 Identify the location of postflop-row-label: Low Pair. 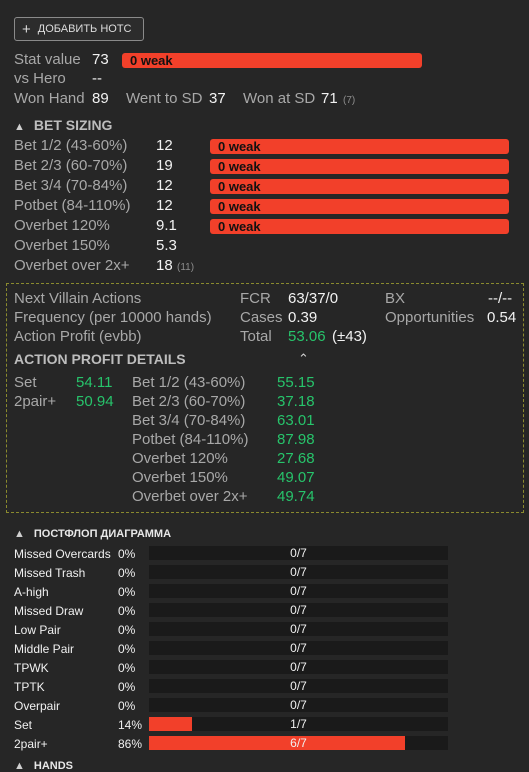
(37, 630).